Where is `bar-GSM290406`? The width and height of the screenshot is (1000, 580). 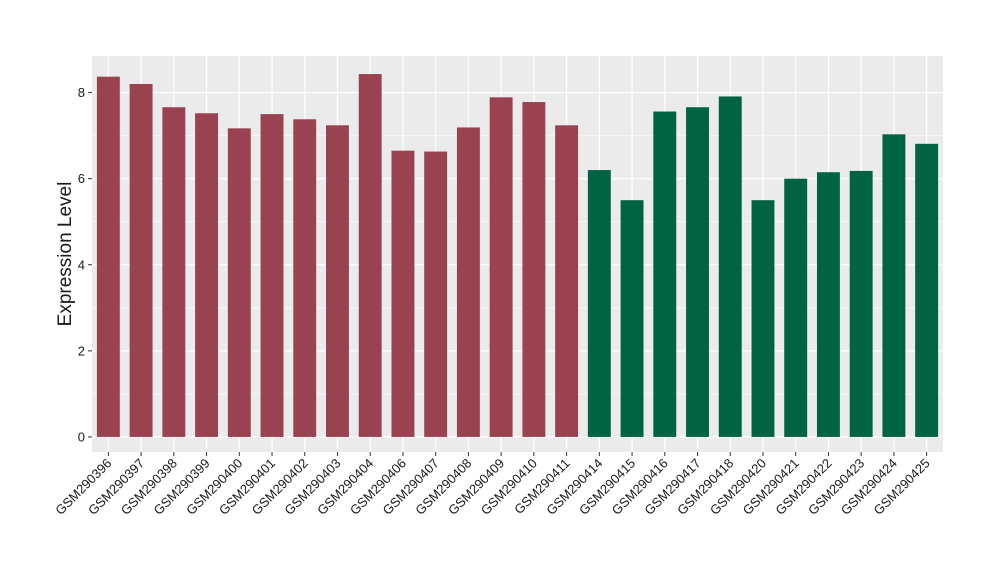 bar-GSM290406 is located at coordinates (403, 293).